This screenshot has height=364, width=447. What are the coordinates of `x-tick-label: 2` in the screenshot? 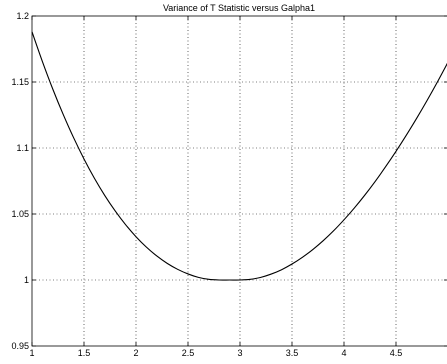 It's located at (135, 353).